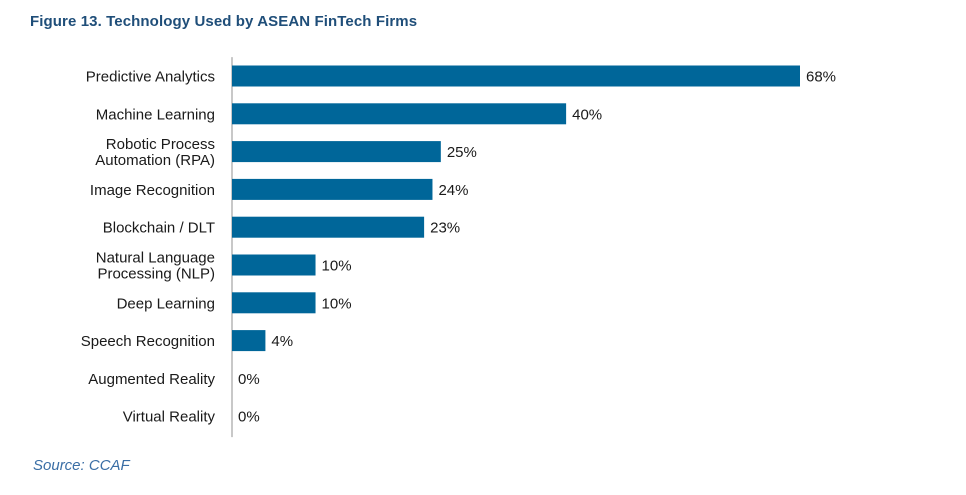  What do you see at coordinates (152, 190) in the screenshot?
I see `category-label: Image Recognition` at bounding box center [152, 190].